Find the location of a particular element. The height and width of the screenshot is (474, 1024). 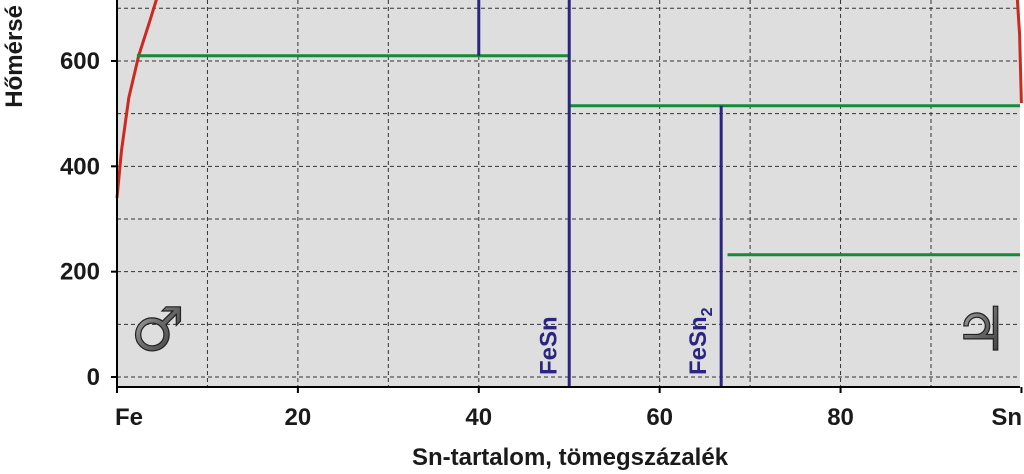

mars-symbol: ♂ is located at coordinates (158, 330).